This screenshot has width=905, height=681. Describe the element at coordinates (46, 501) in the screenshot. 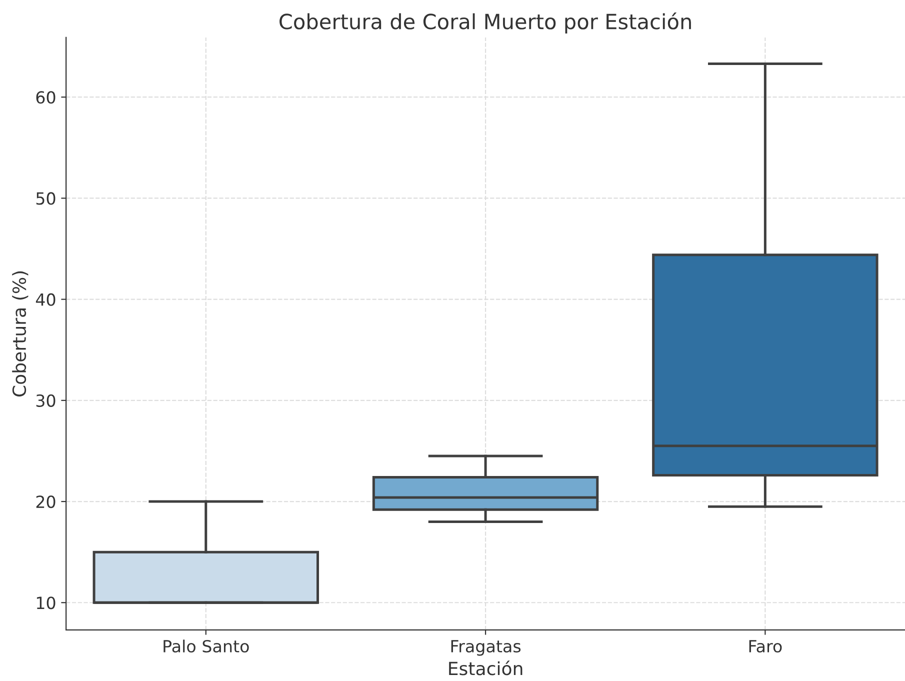

I see `y-tick-label: 20` at that location.